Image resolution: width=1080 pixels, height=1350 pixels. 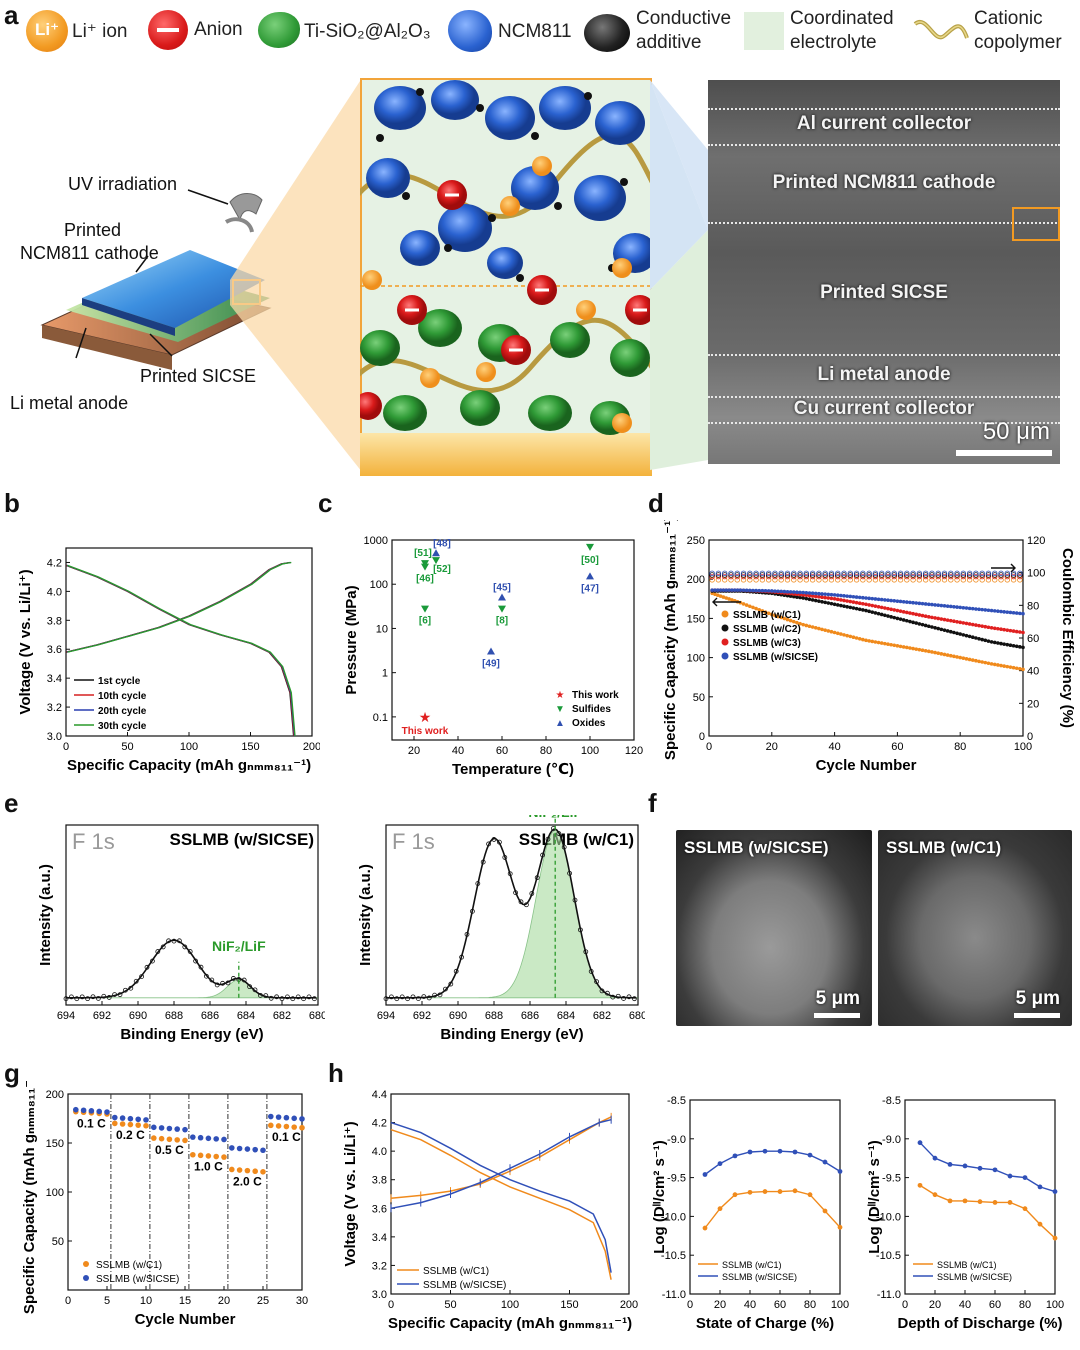 What do you see at coordinates (425, 564) in the screenshot?
I see `point-sulfide` at bounding box center [425, 564].